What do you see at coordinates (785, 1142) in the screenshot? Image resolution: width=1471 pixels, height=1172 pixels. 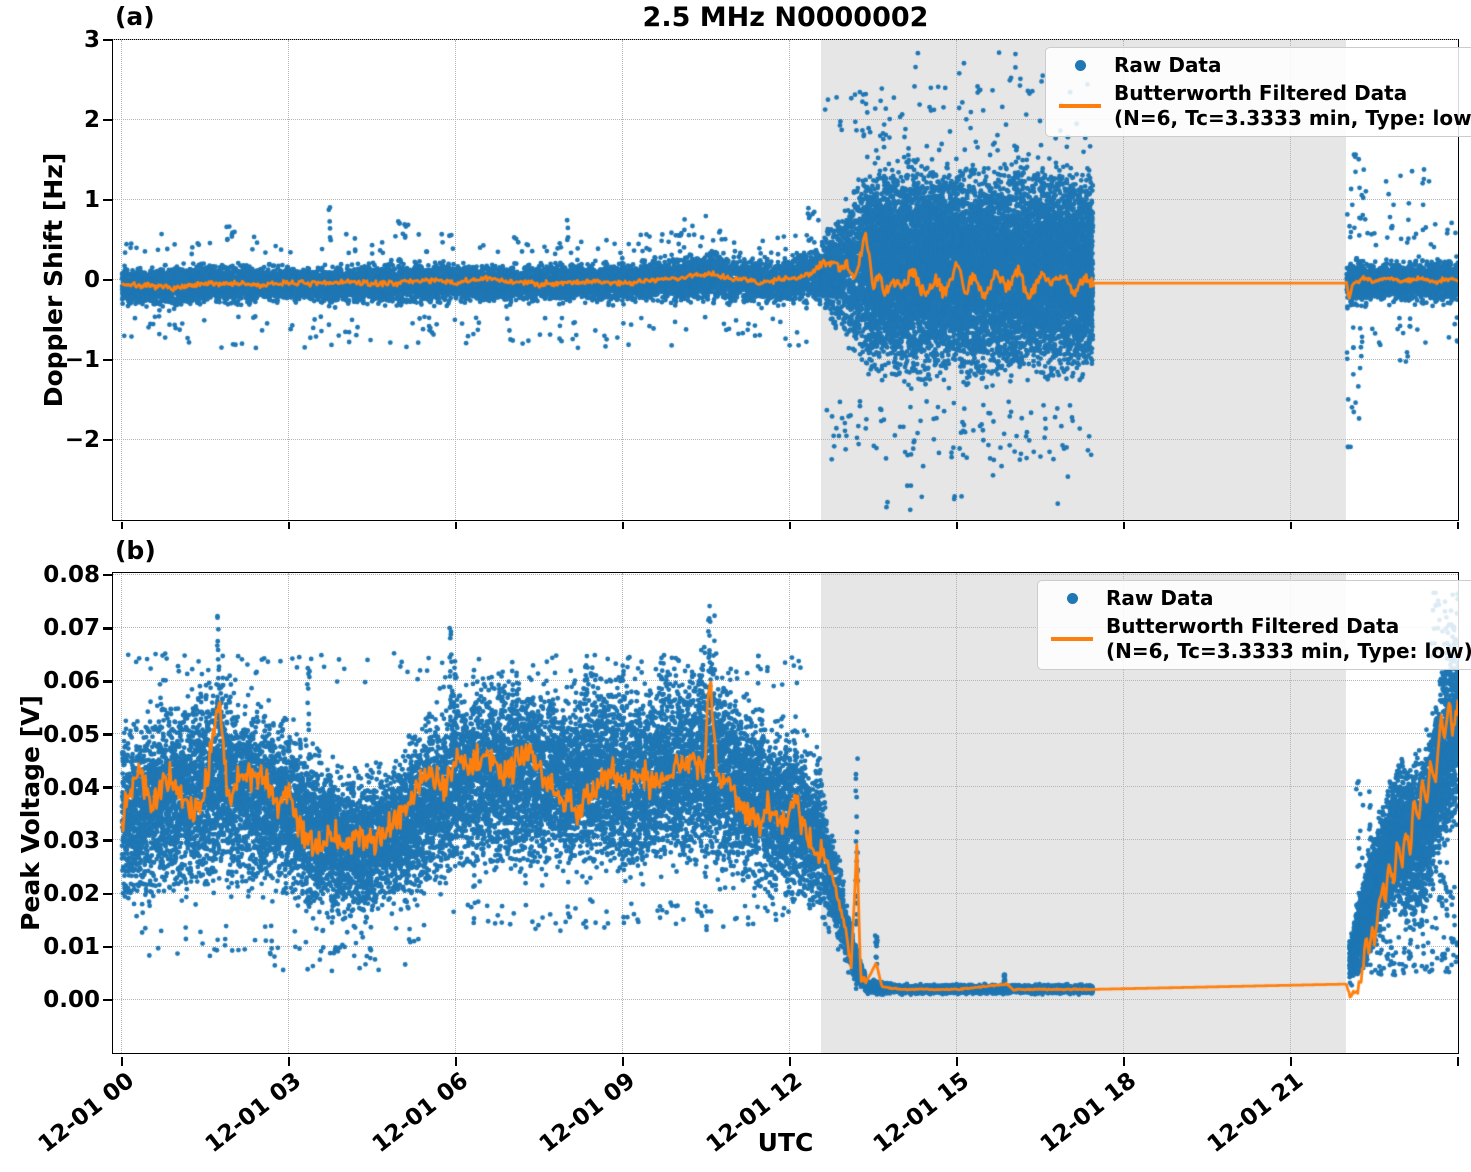 I see `x-axis-label: UTC` at bounding box center [785, 1142].